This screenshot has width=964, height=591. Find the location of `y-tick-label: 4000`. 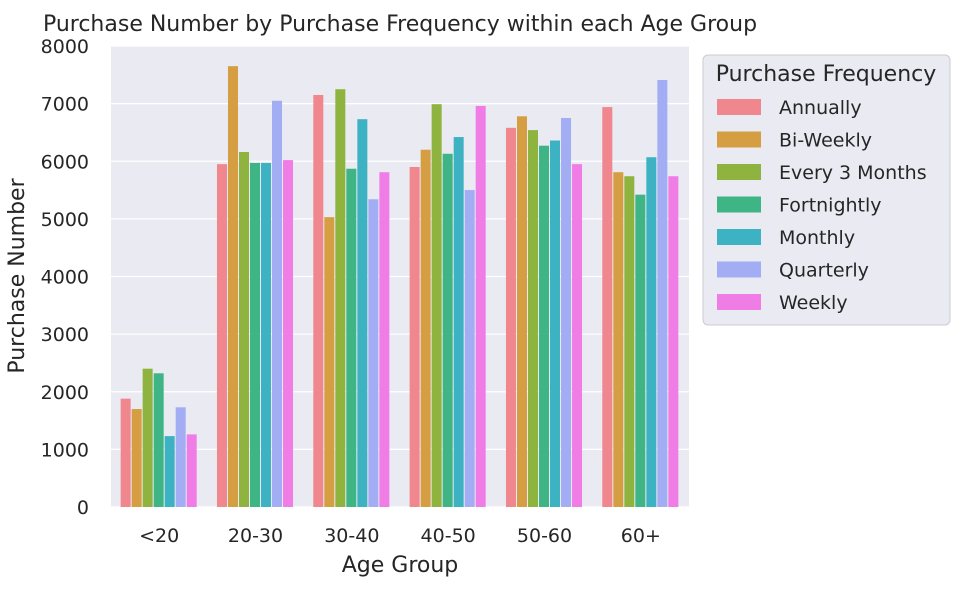

y-tick-label: 4000 is located at coordinates (65, 278).